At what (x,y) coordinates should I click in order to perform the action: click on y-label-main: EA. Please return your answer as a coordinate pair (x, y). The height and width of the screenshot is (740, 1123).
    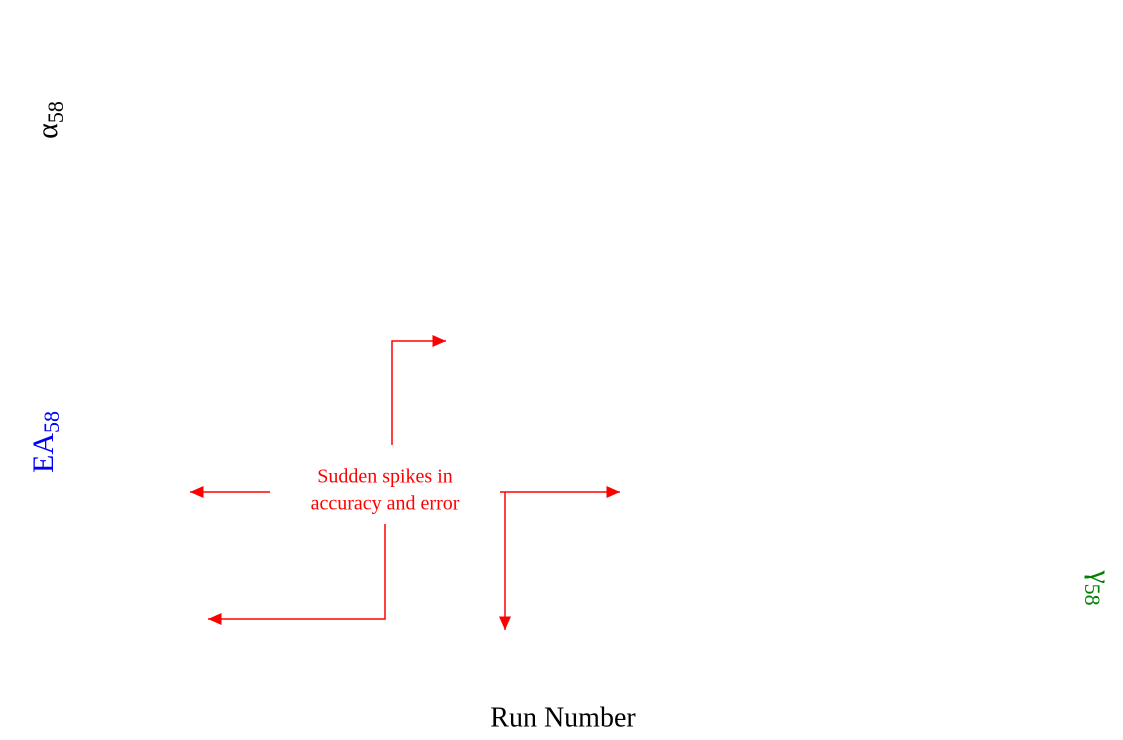
    Looking at the image, I should click on (43, 453).